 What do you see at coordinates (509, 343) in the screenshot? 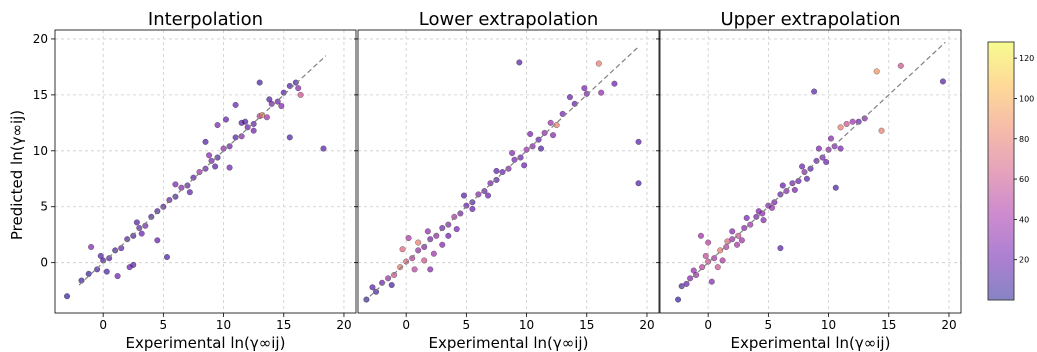
I see `x-axis-label: Experimental ln(γ∞ij)` at bounding box center [509, 343].